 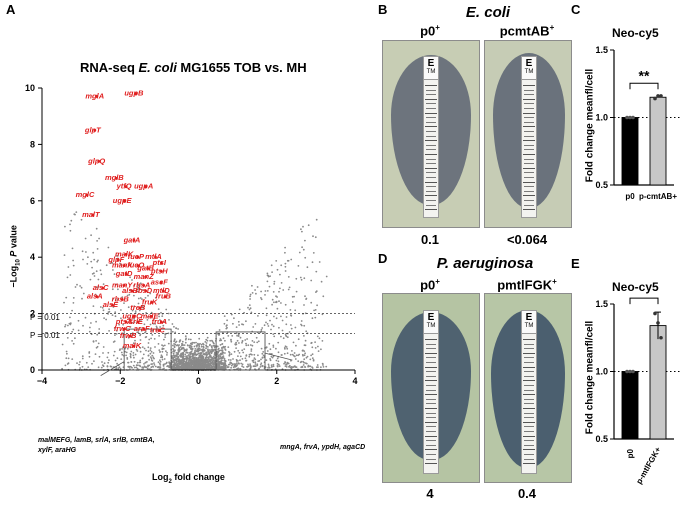 What do you see at coordinates (153, 256) in the screenshot?
I see `volcano-gene-label: mtlA` at bounding box center [153, 256].